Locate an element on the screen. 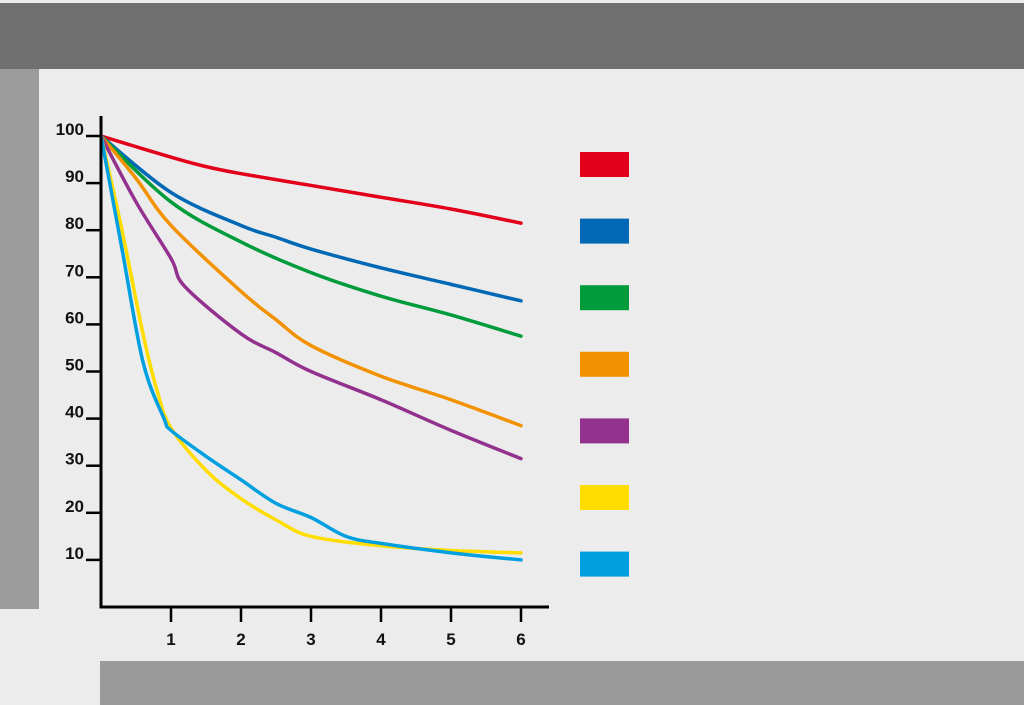  legend is located at coordinates (604, 364).